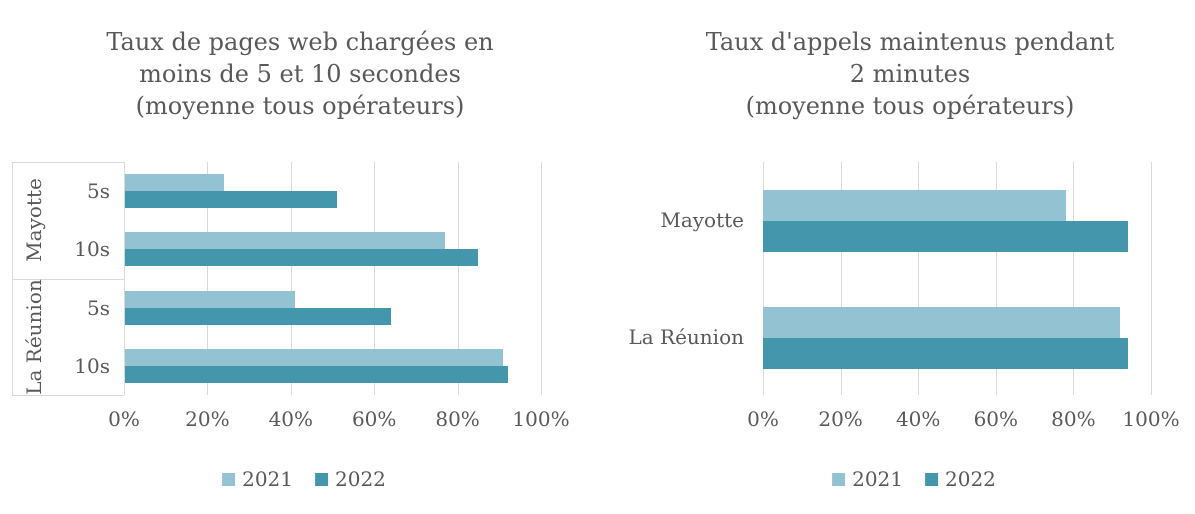 Image resolution: width=1195 pixels, height=514 pixels. Describe the element at coordinates (257, 316) in the screenshot. I see `bar-2022-la-réunion-5s` at that location.